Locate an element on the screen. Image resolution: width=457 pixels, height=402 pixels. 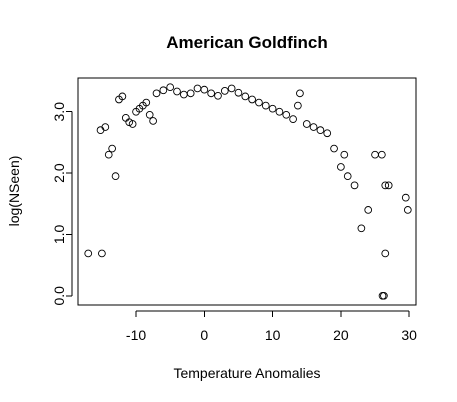
y-axis-label: log(NSeen) is located at coordinates (14, 191).